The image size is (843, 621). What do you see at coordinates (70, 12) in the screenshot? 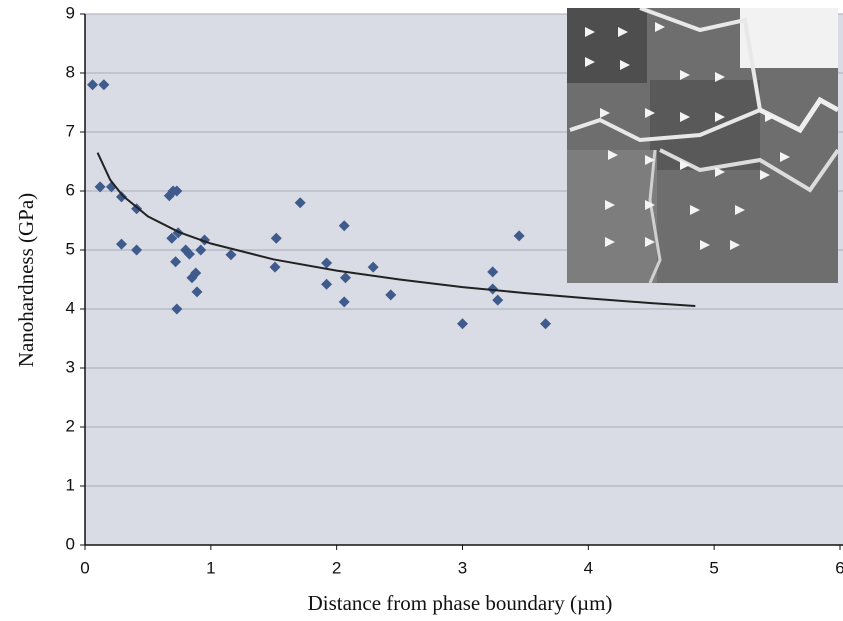
I see `y-tick-label: 9` at bounding box center [70, 12].